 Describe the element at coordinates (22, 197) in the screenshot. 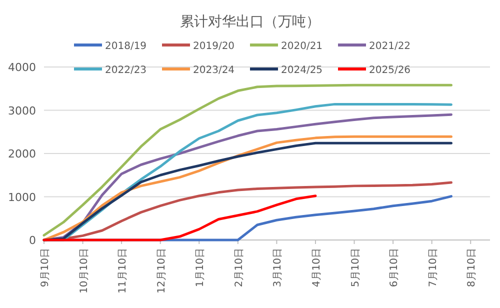

I see `y-tick-label: 1000` at that location.